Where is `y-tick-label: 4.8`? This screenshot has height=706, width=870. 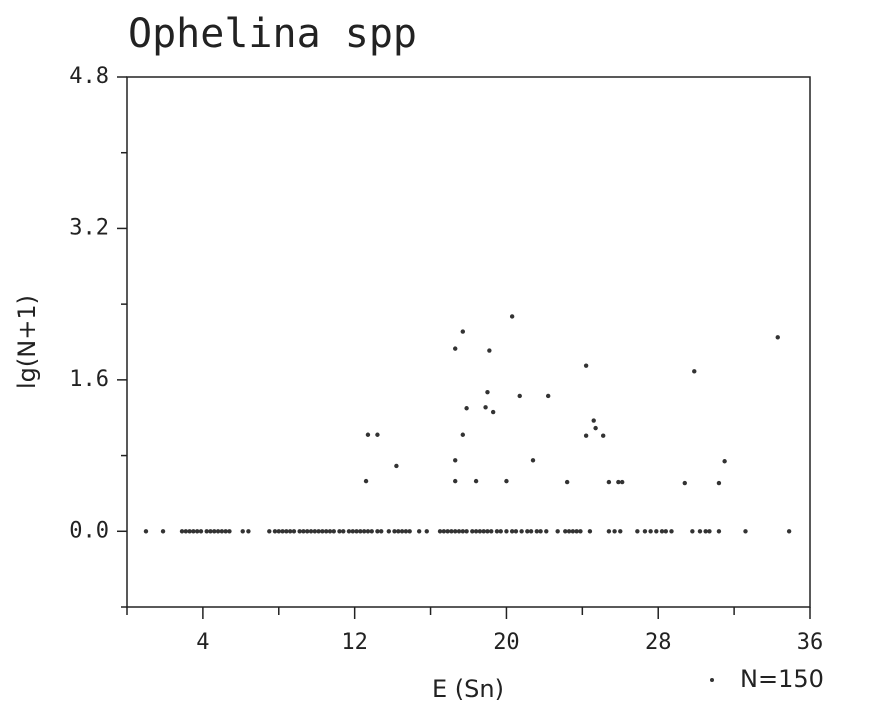
y-tick-label: 4.8 is located at coordinates (89, 76).